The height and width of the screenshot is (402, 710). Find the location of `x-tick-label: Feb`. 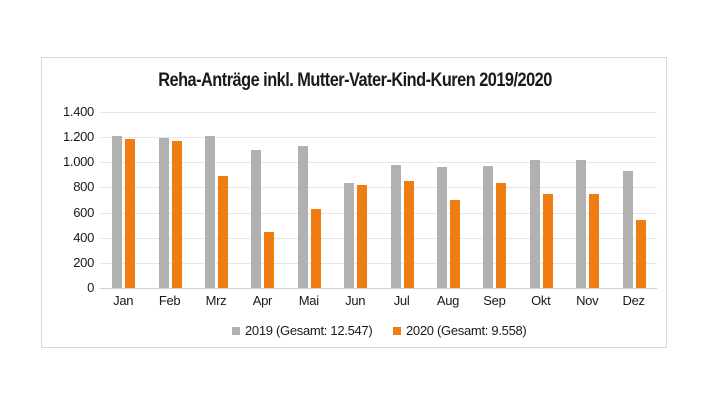

x-tick-label: Feb is located at coordinates (169, 300).